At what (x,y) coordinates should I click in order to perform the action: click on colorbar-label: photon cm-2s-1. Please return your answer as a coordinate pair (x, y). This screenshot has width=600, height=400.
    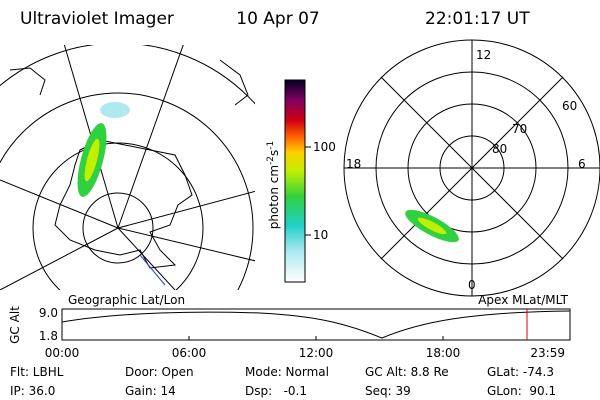
    Looking at the image, I should click on (273, 185).